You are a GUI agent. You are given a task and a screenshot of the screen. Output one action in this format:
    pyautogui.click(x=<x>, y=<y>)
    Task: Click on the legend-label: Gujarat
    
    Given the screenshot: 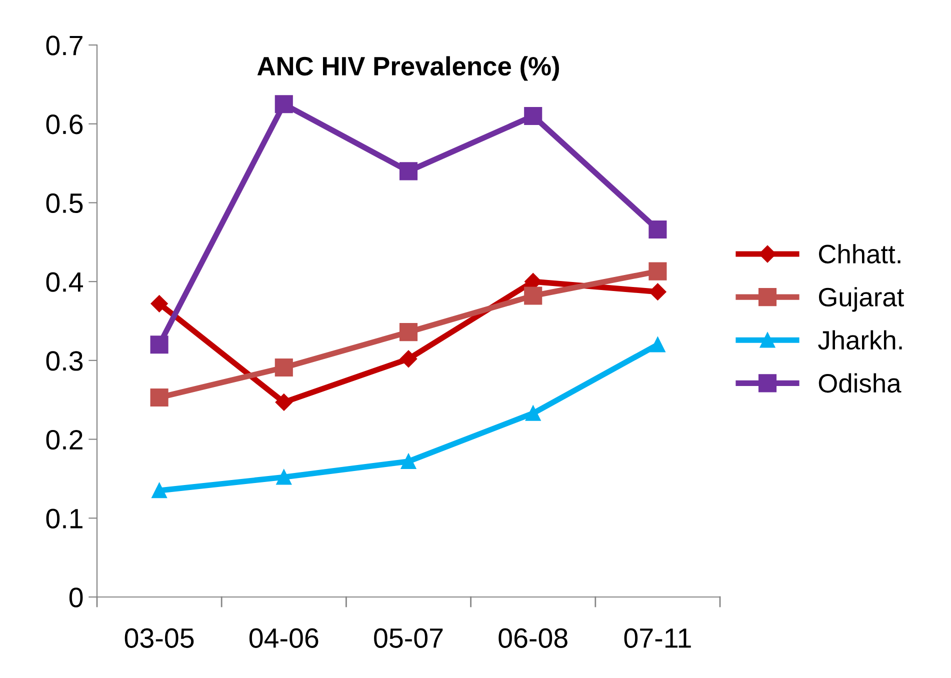 What is the action you would take?
    pyautogui.click(x=861, y=299)
    